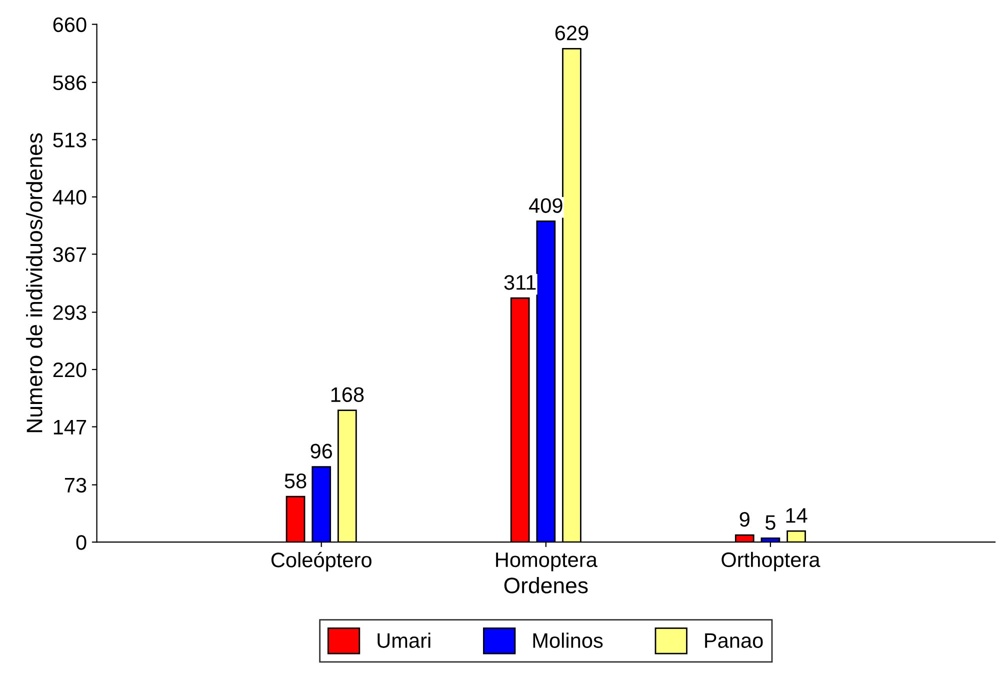 This screenshot has height=695, width=998. I want to click on data-label: 58, so click(295, 481).